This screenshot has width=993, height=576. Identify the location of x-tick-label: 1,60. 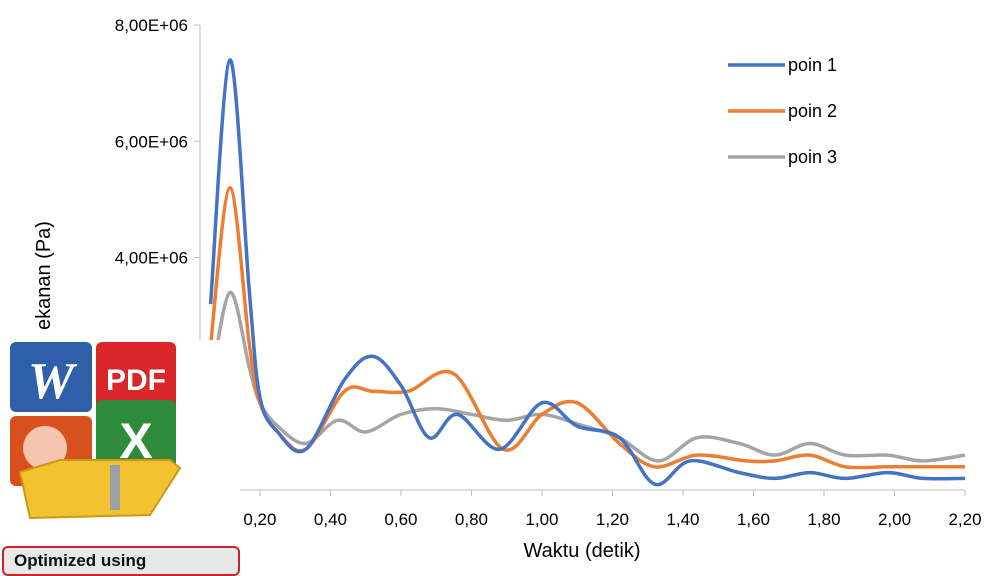
(753, 519).